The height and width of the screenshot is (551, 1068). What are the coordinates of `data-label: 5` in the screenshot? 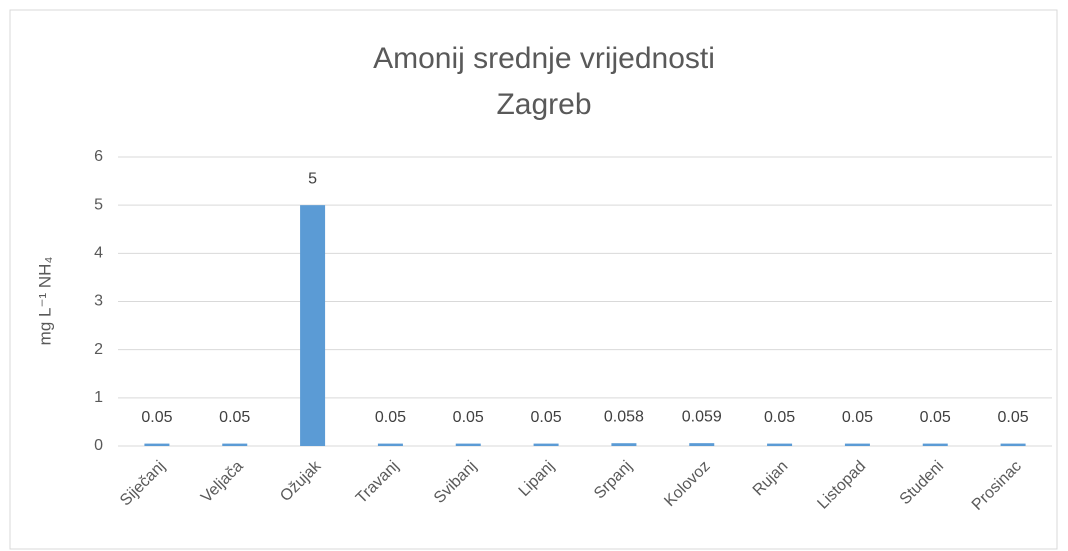 It's located at (312, 178).